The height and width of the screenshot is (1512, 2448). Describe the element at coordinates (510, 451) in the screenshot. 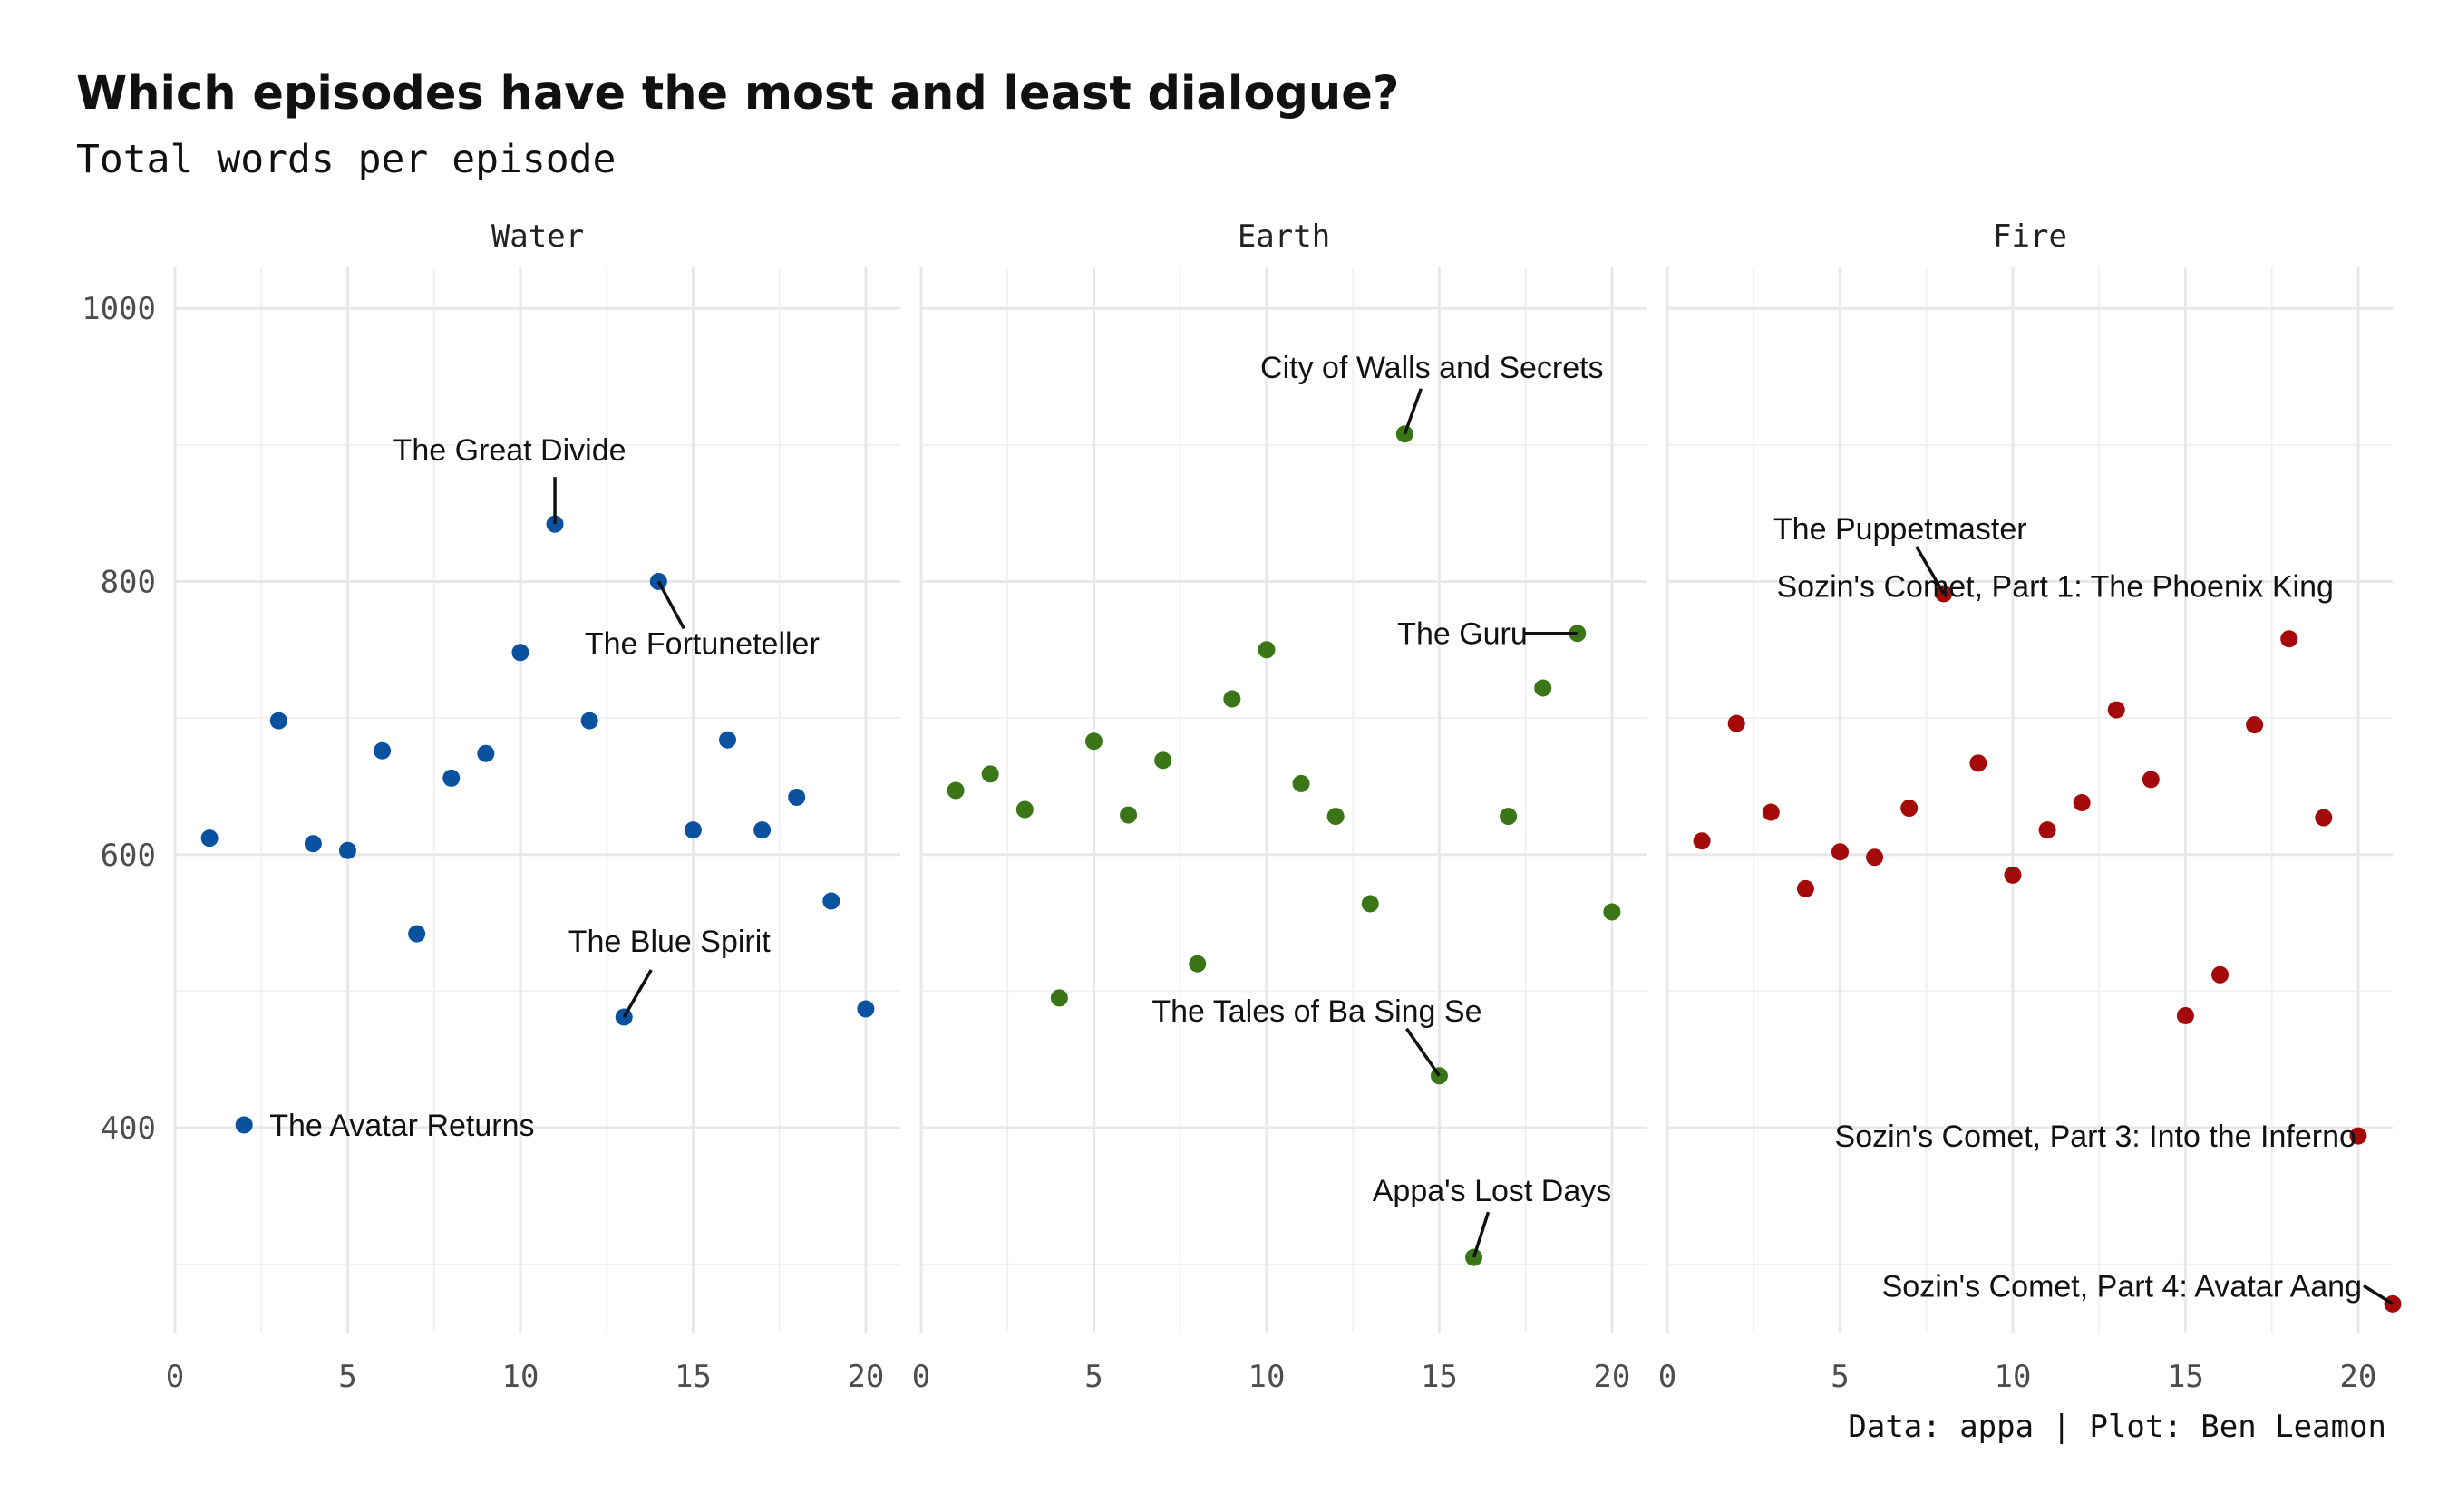

I see `point-label: The Great Divide` at that location.